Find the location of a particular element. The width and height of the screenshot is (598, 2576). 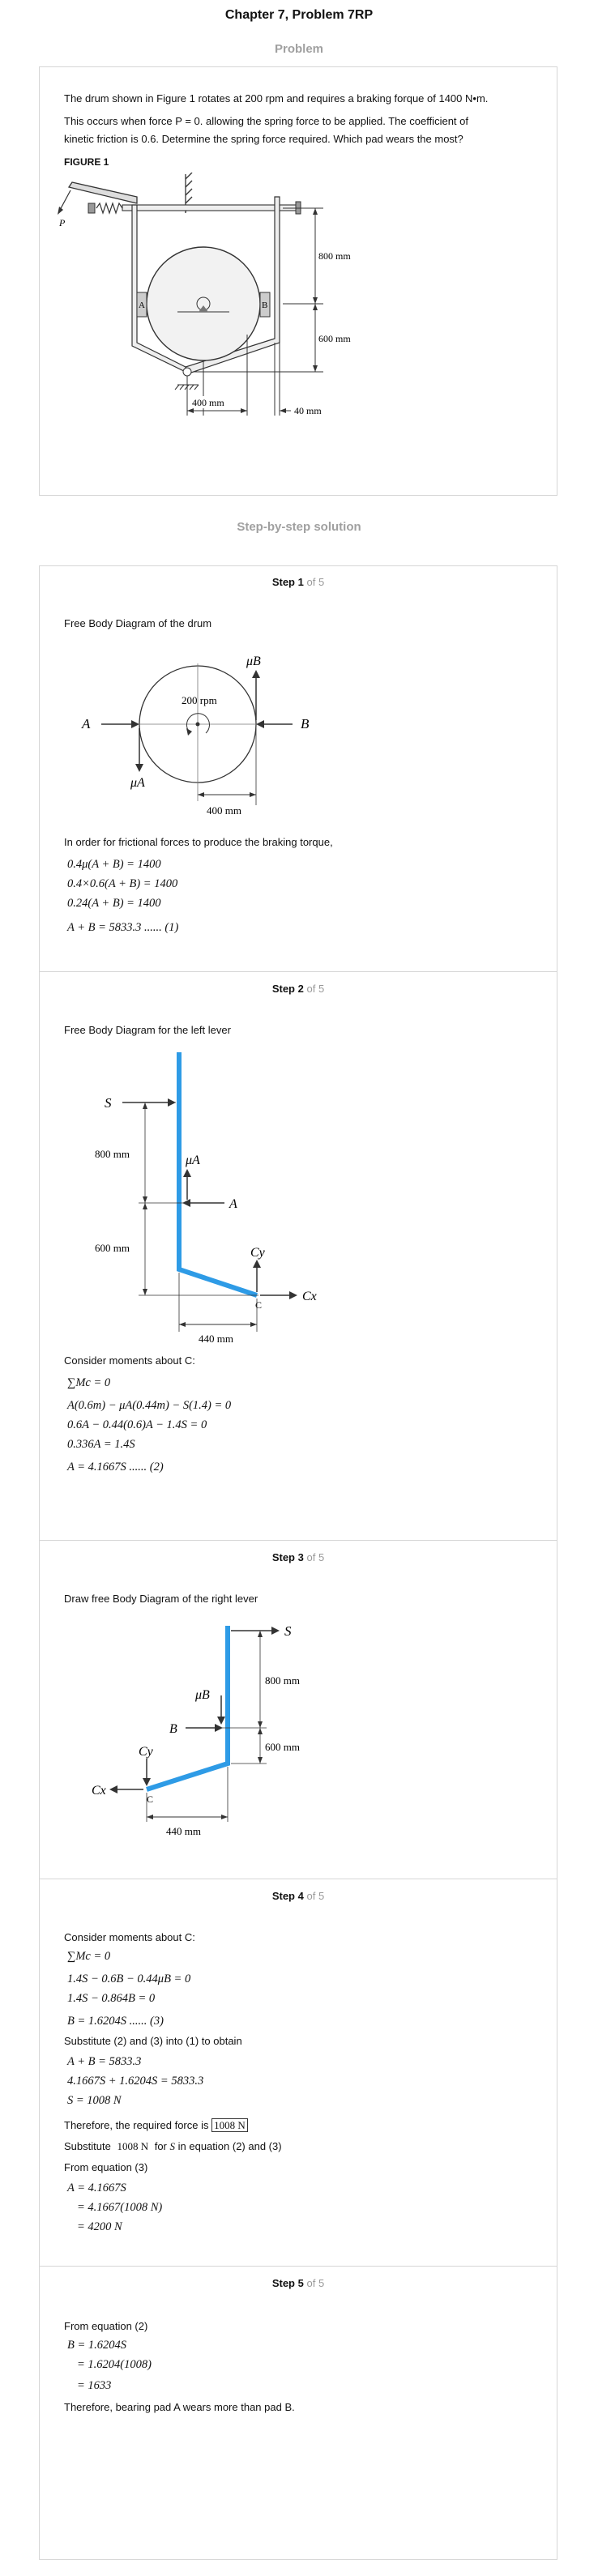

fig-b-label: B is located at coordinates (264, 306).